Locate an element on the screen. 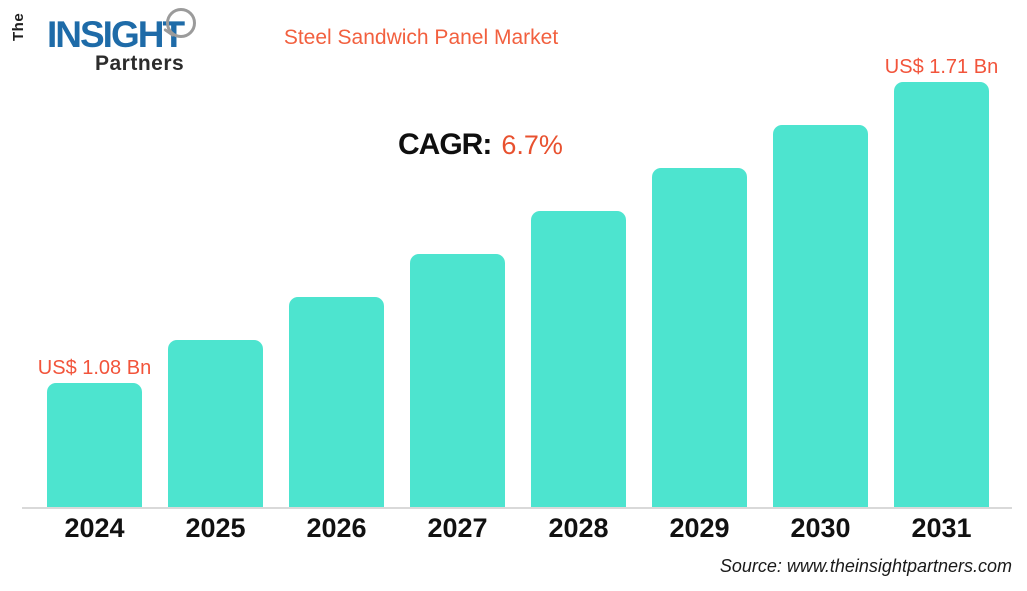 This screenshot has width=1027, height=591. bar-2024 is located at coordinates (94, 445).